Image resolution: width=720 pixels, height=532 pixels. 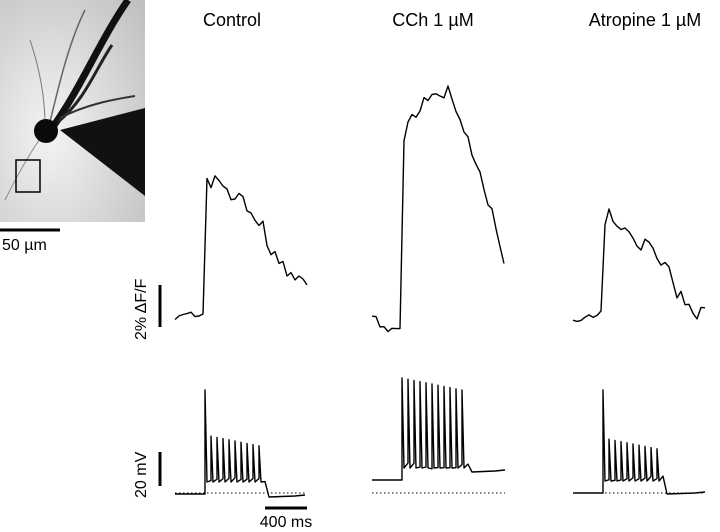 I want to click on scale-label: 400 ms, so click(x=286, y=522).